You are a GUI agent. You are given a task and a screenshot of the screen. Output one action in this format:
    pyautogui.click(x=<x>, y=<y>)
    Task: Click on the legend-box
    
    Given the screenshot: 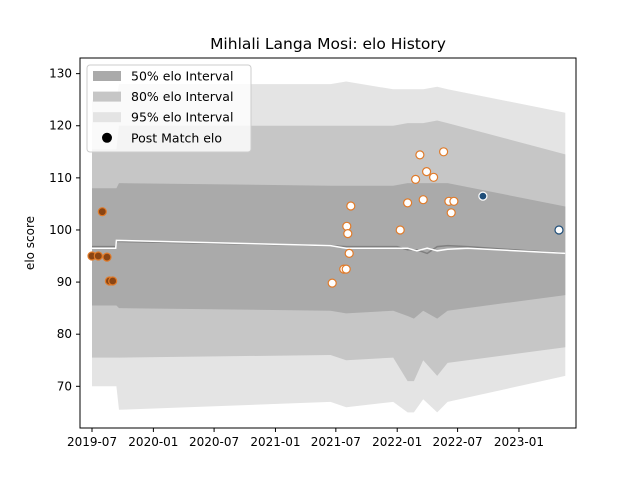 What is the action you would take?
    pyautogui.click(x=169, y=108)
    